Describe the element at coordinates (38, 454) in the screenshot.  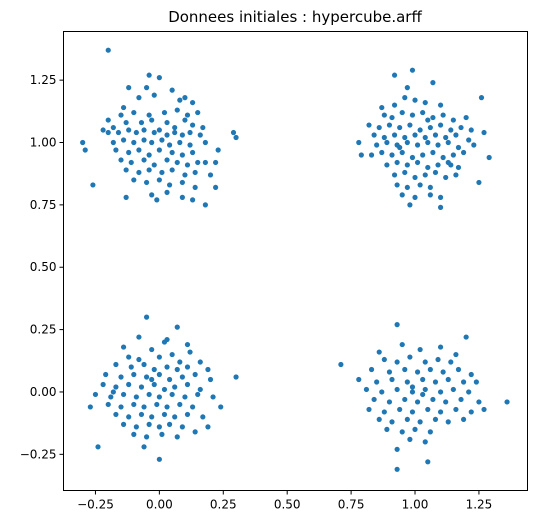
I see `y-tick-label: −0.25` at that location.